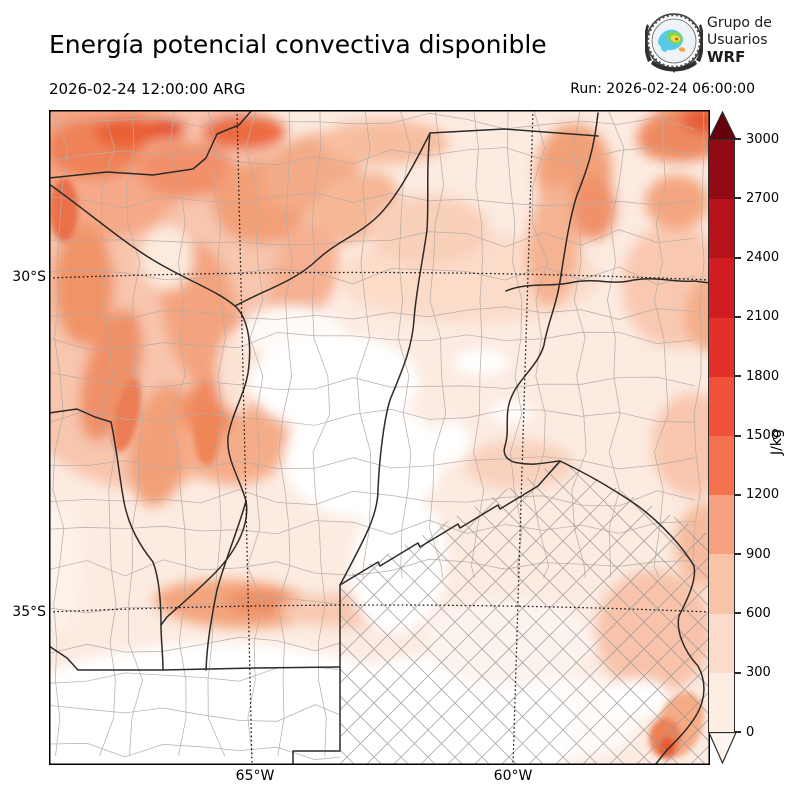 Image resolution: width=800 pixels, height=800 pixels. What do you see at coordinates (29, 612) in the screenshot?
I see `lat-label-35s: 35°S` at bounding box center [29, 612].